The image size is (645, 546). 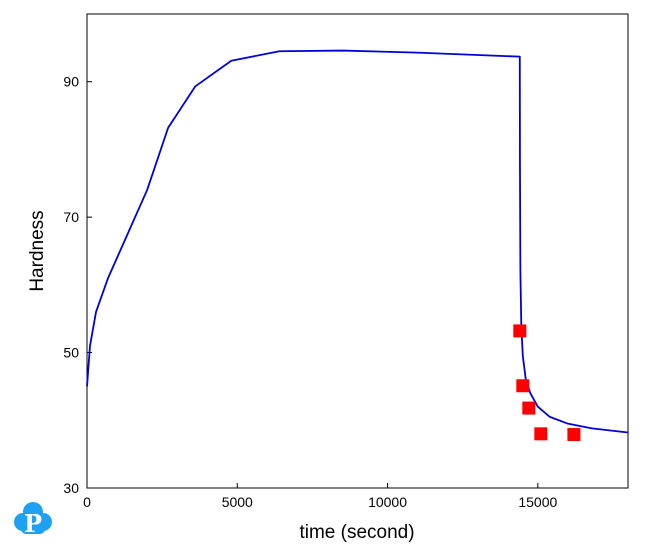 What do you see at coordinates (87, 502) in the screenshot?
I see `x-tick-label: 0` at bounding box center [87, 502].